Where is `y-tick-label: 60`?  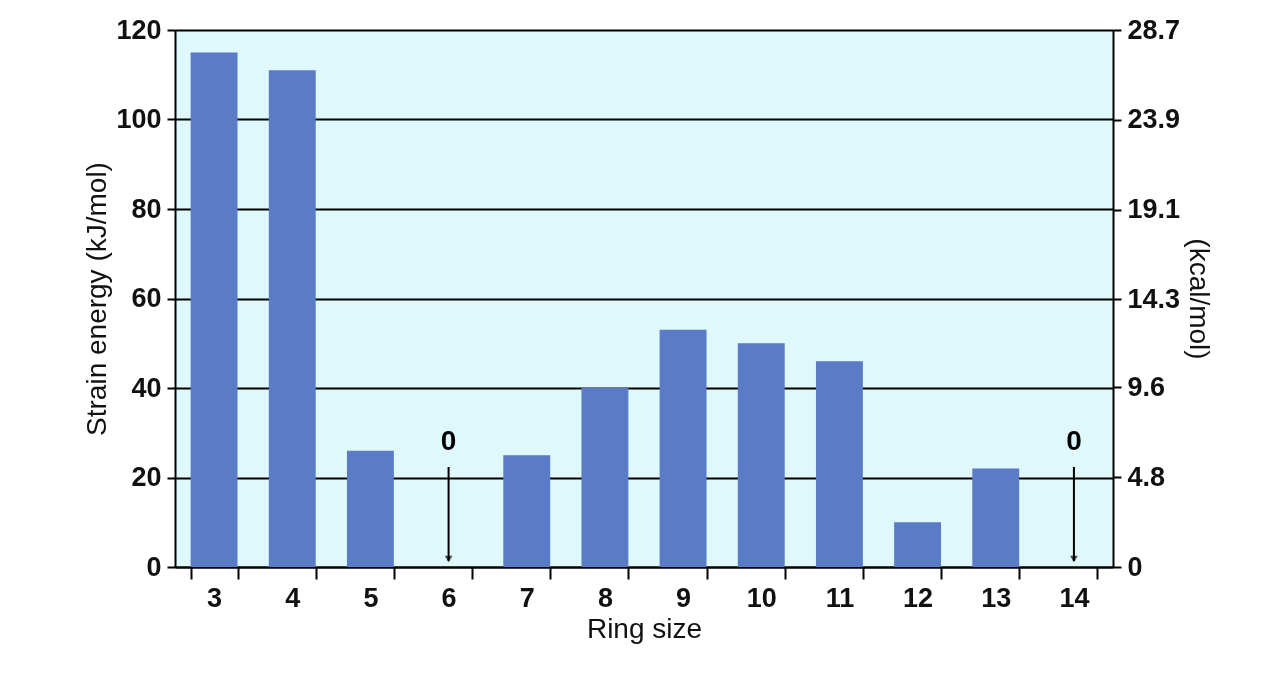
y-tick-label: 60 is located at coordinates (146, 298).